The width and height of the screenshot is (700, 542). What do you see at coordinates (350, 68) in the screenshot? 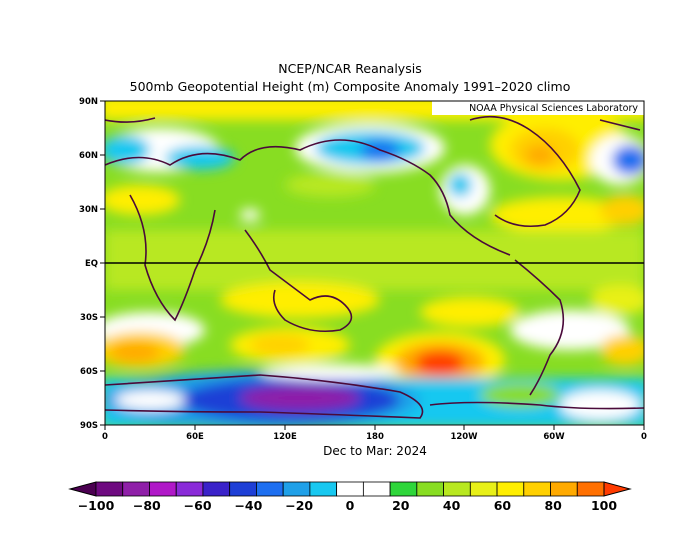
I see `chart-title: NCEP/NCAR Reanalysis` at bounding box center [350, 68].